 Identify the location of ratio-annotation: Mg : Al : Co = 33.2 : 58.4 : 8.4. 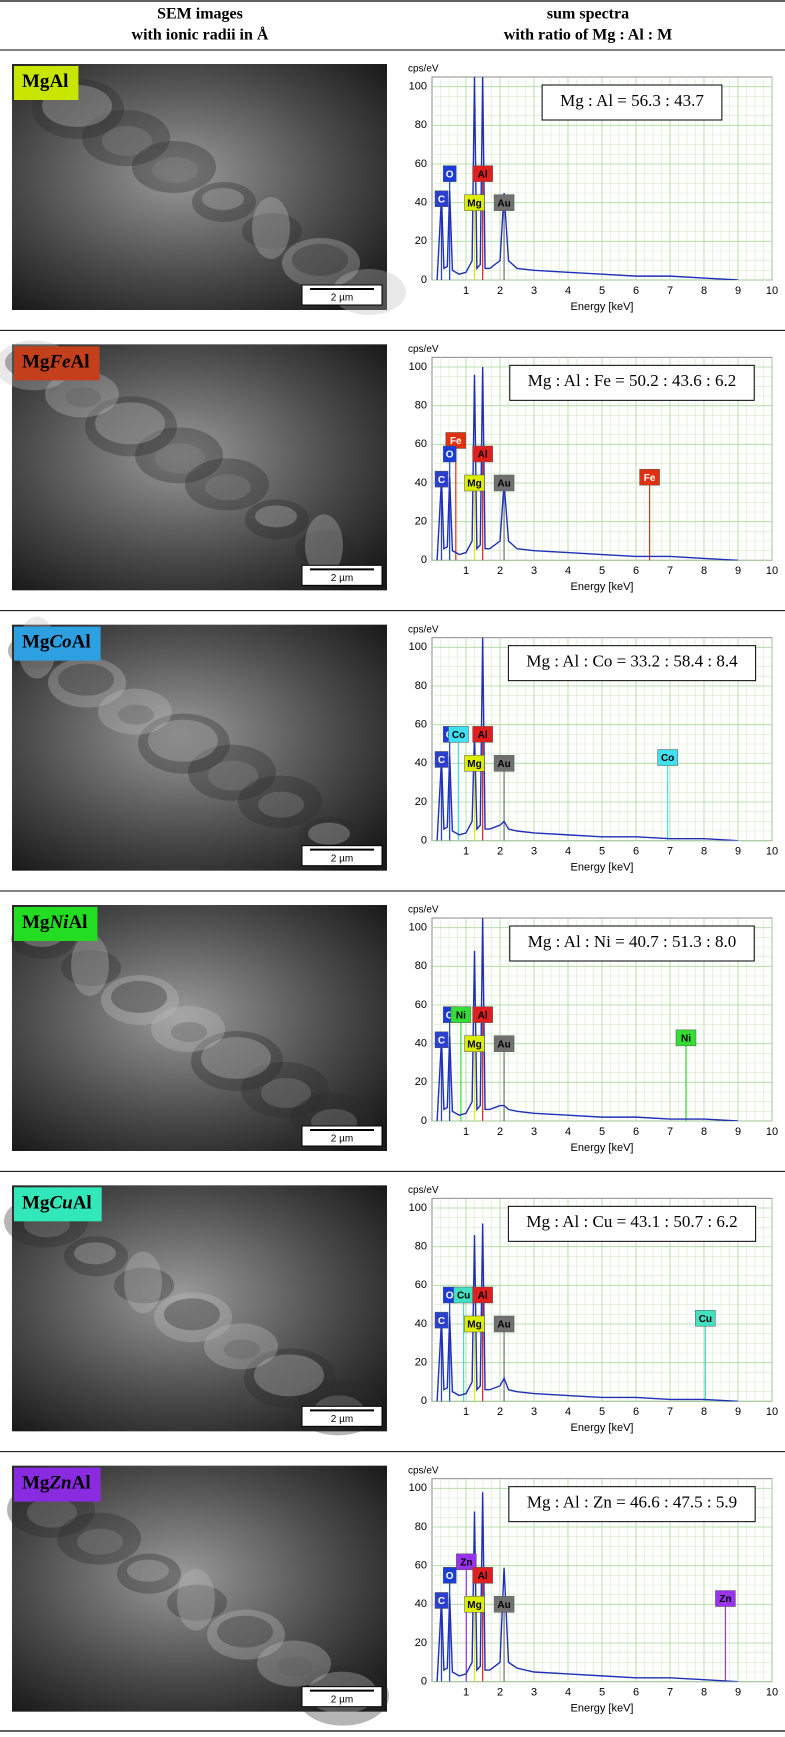
(632, 661).